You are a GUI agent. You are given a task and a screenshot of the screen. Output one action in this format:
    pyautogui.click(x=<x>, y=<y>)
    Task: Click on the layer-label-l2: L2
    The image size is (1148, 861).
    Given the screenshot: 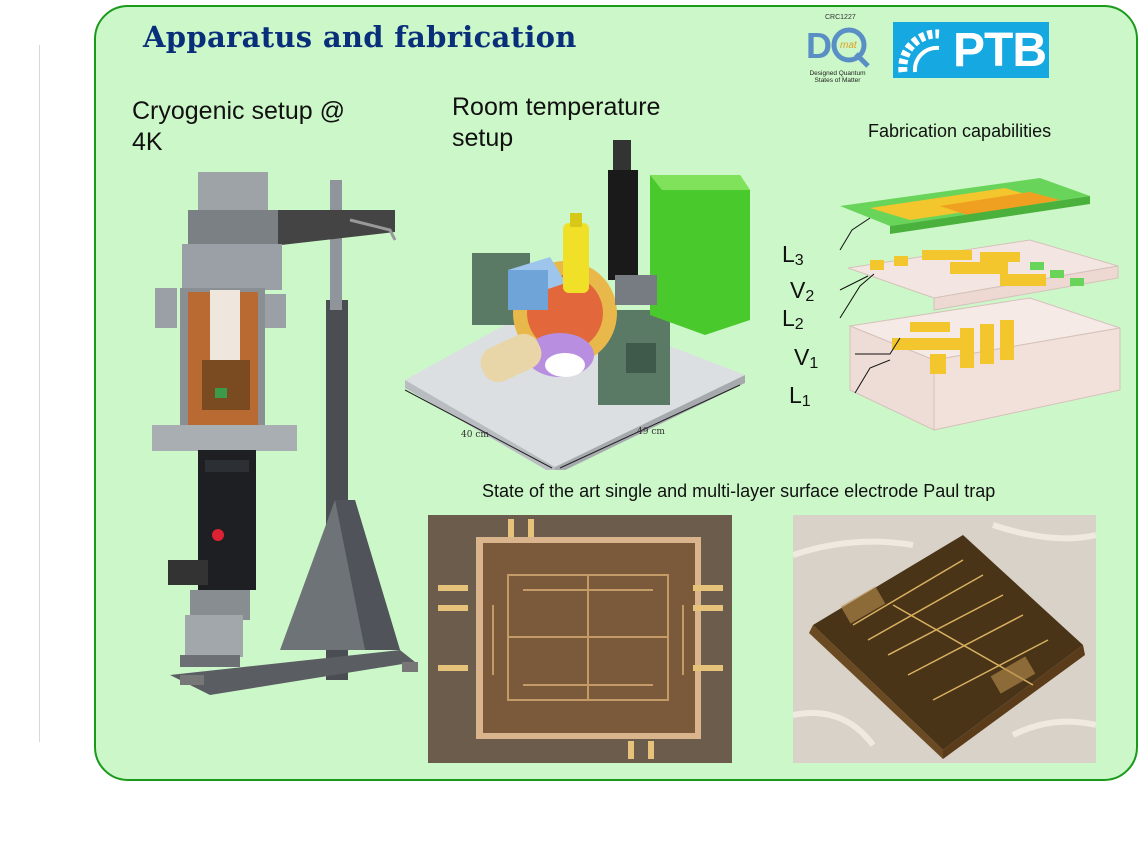 What is the action you would take?
    pyautogui.click(x=793, y=319)
    